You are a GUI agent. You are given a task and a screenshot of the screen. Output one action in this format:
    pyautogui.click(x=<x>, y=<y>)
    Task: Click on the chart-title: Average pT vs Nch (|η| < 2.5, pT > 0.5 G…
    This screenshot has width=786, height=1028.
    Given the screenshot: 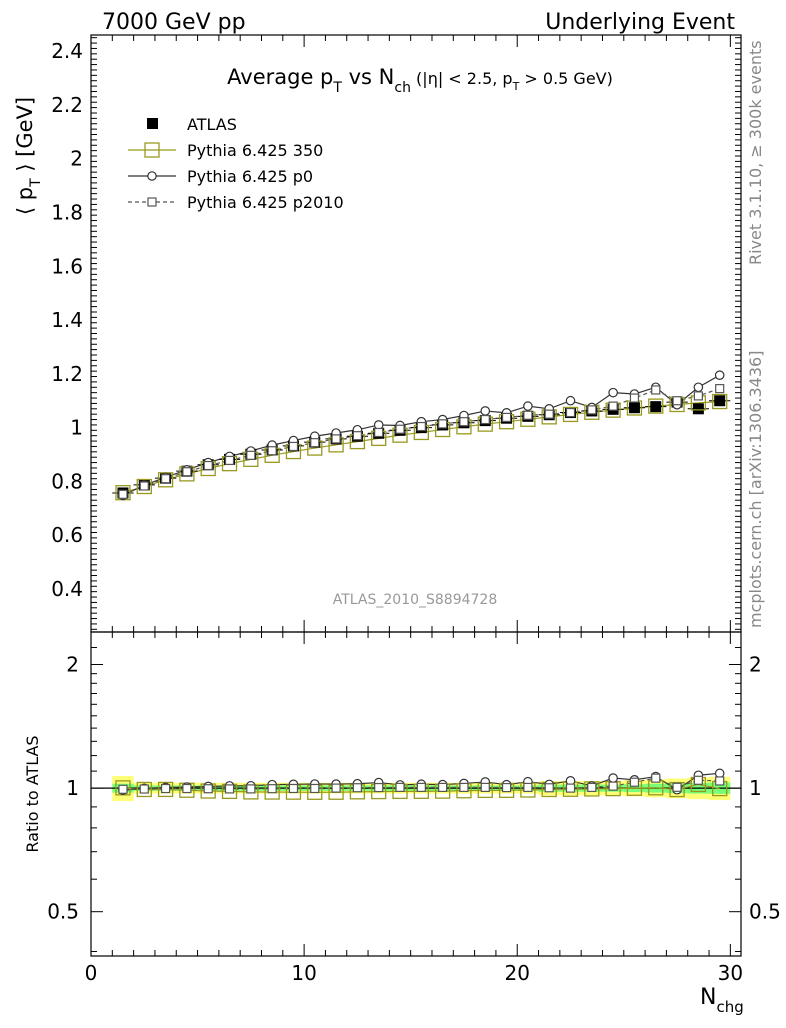 What is the action you would take?
    pyautogui.click(x=420, y=80)
    